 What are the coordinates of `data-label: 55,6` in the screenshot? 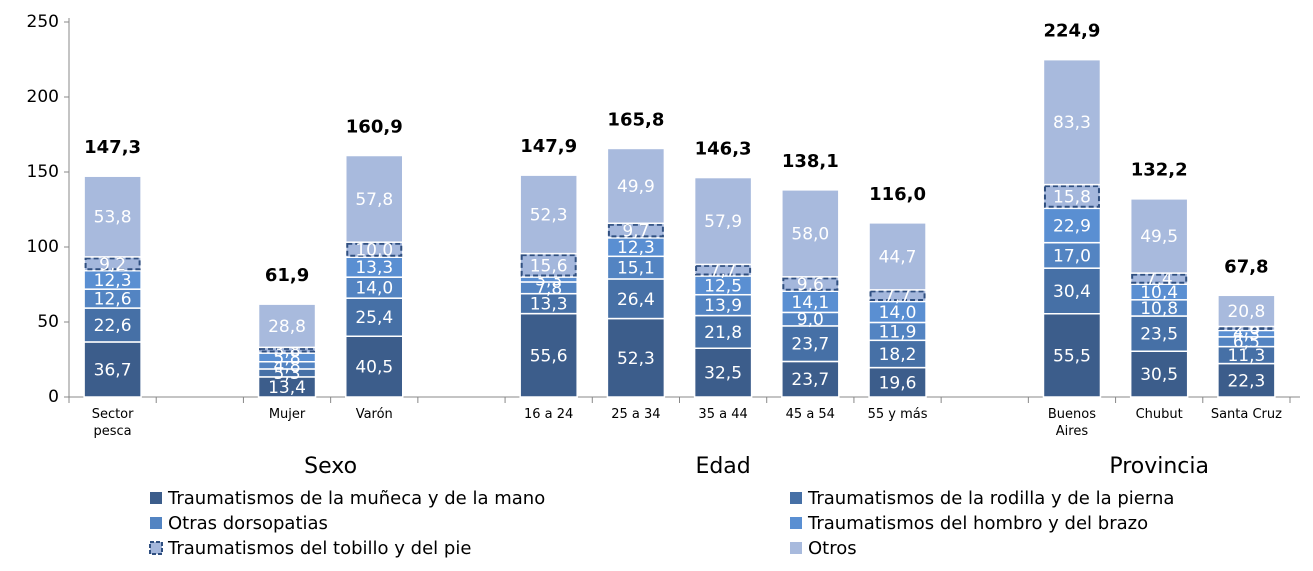 It's located at (549, 356).